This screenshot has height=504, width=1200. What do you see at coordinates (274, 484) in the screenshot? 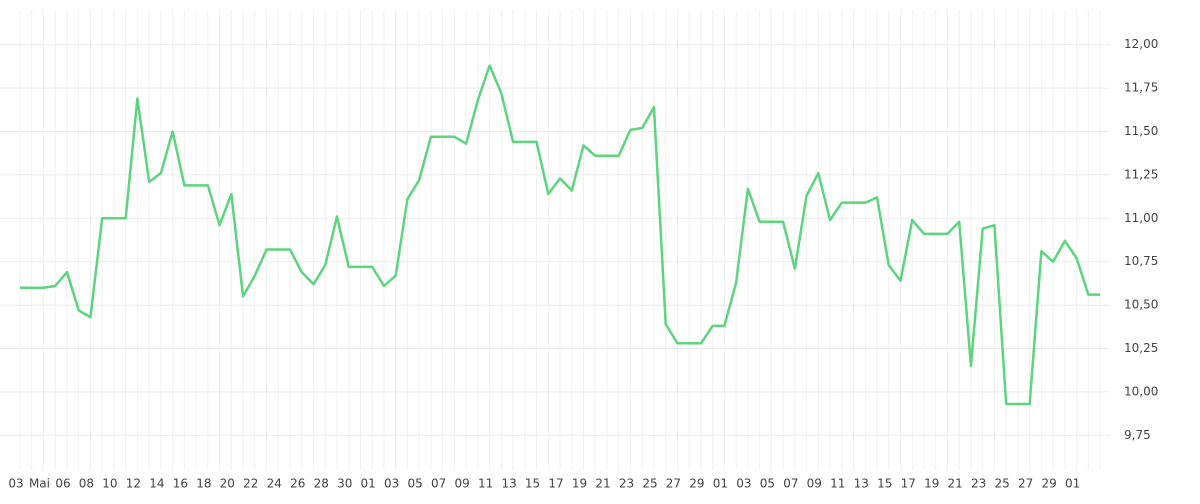
I see `x-tick-label: 24` at bounding box center [274, 484].